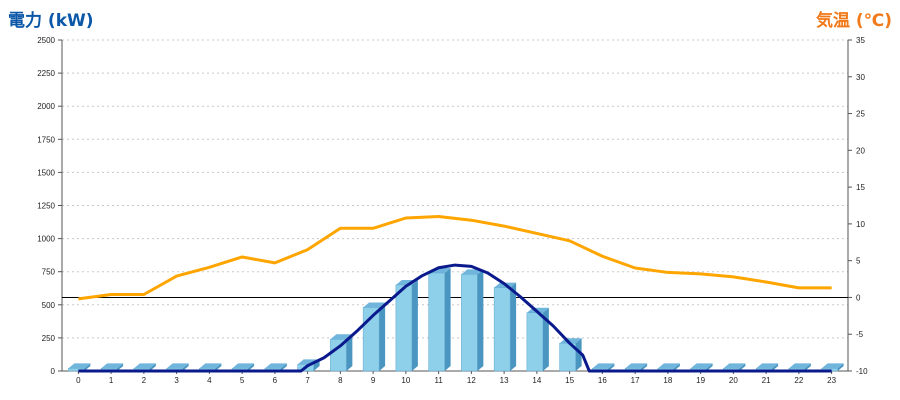 Image resolution: width=900 pixels, height=400 pixels. Describe the element at coordinates (46, 139) in the screenshot. I see `left-tick-label: 1750` at that location.